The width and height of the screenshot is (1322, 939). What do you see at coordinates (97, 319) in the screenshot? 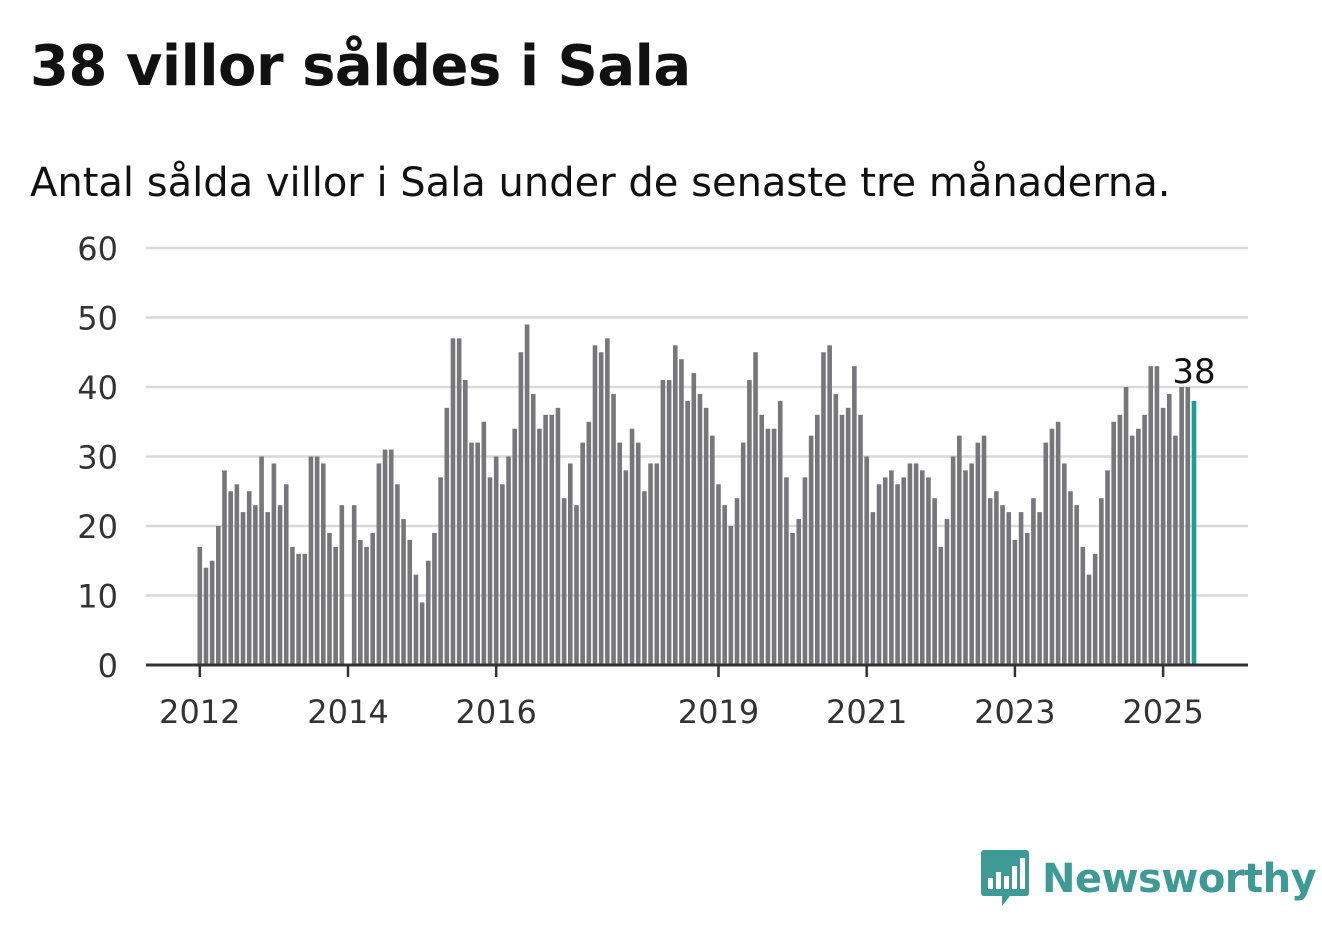
I see `y-tick-label: 50` at bounding box center [97, 319].